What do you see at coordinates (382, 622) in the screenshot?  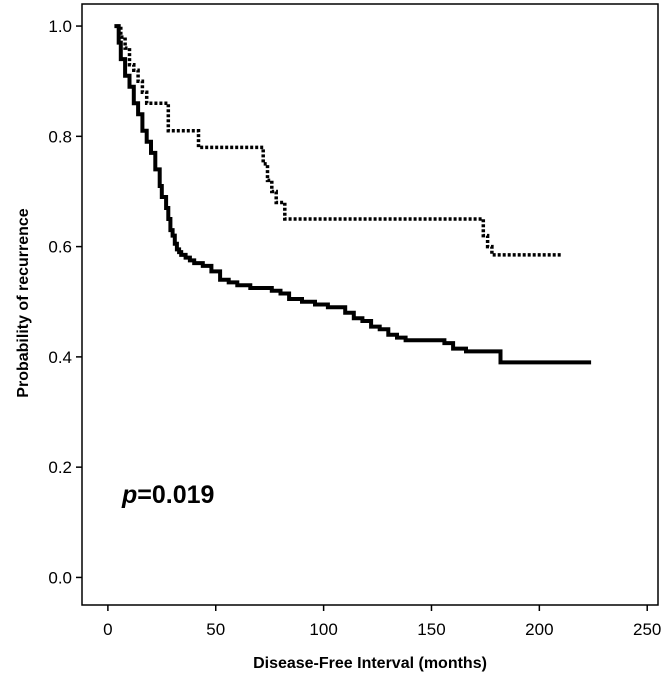 I see `x-axis: 0 50 100 150 200 250` at bounding box center [382, 622].